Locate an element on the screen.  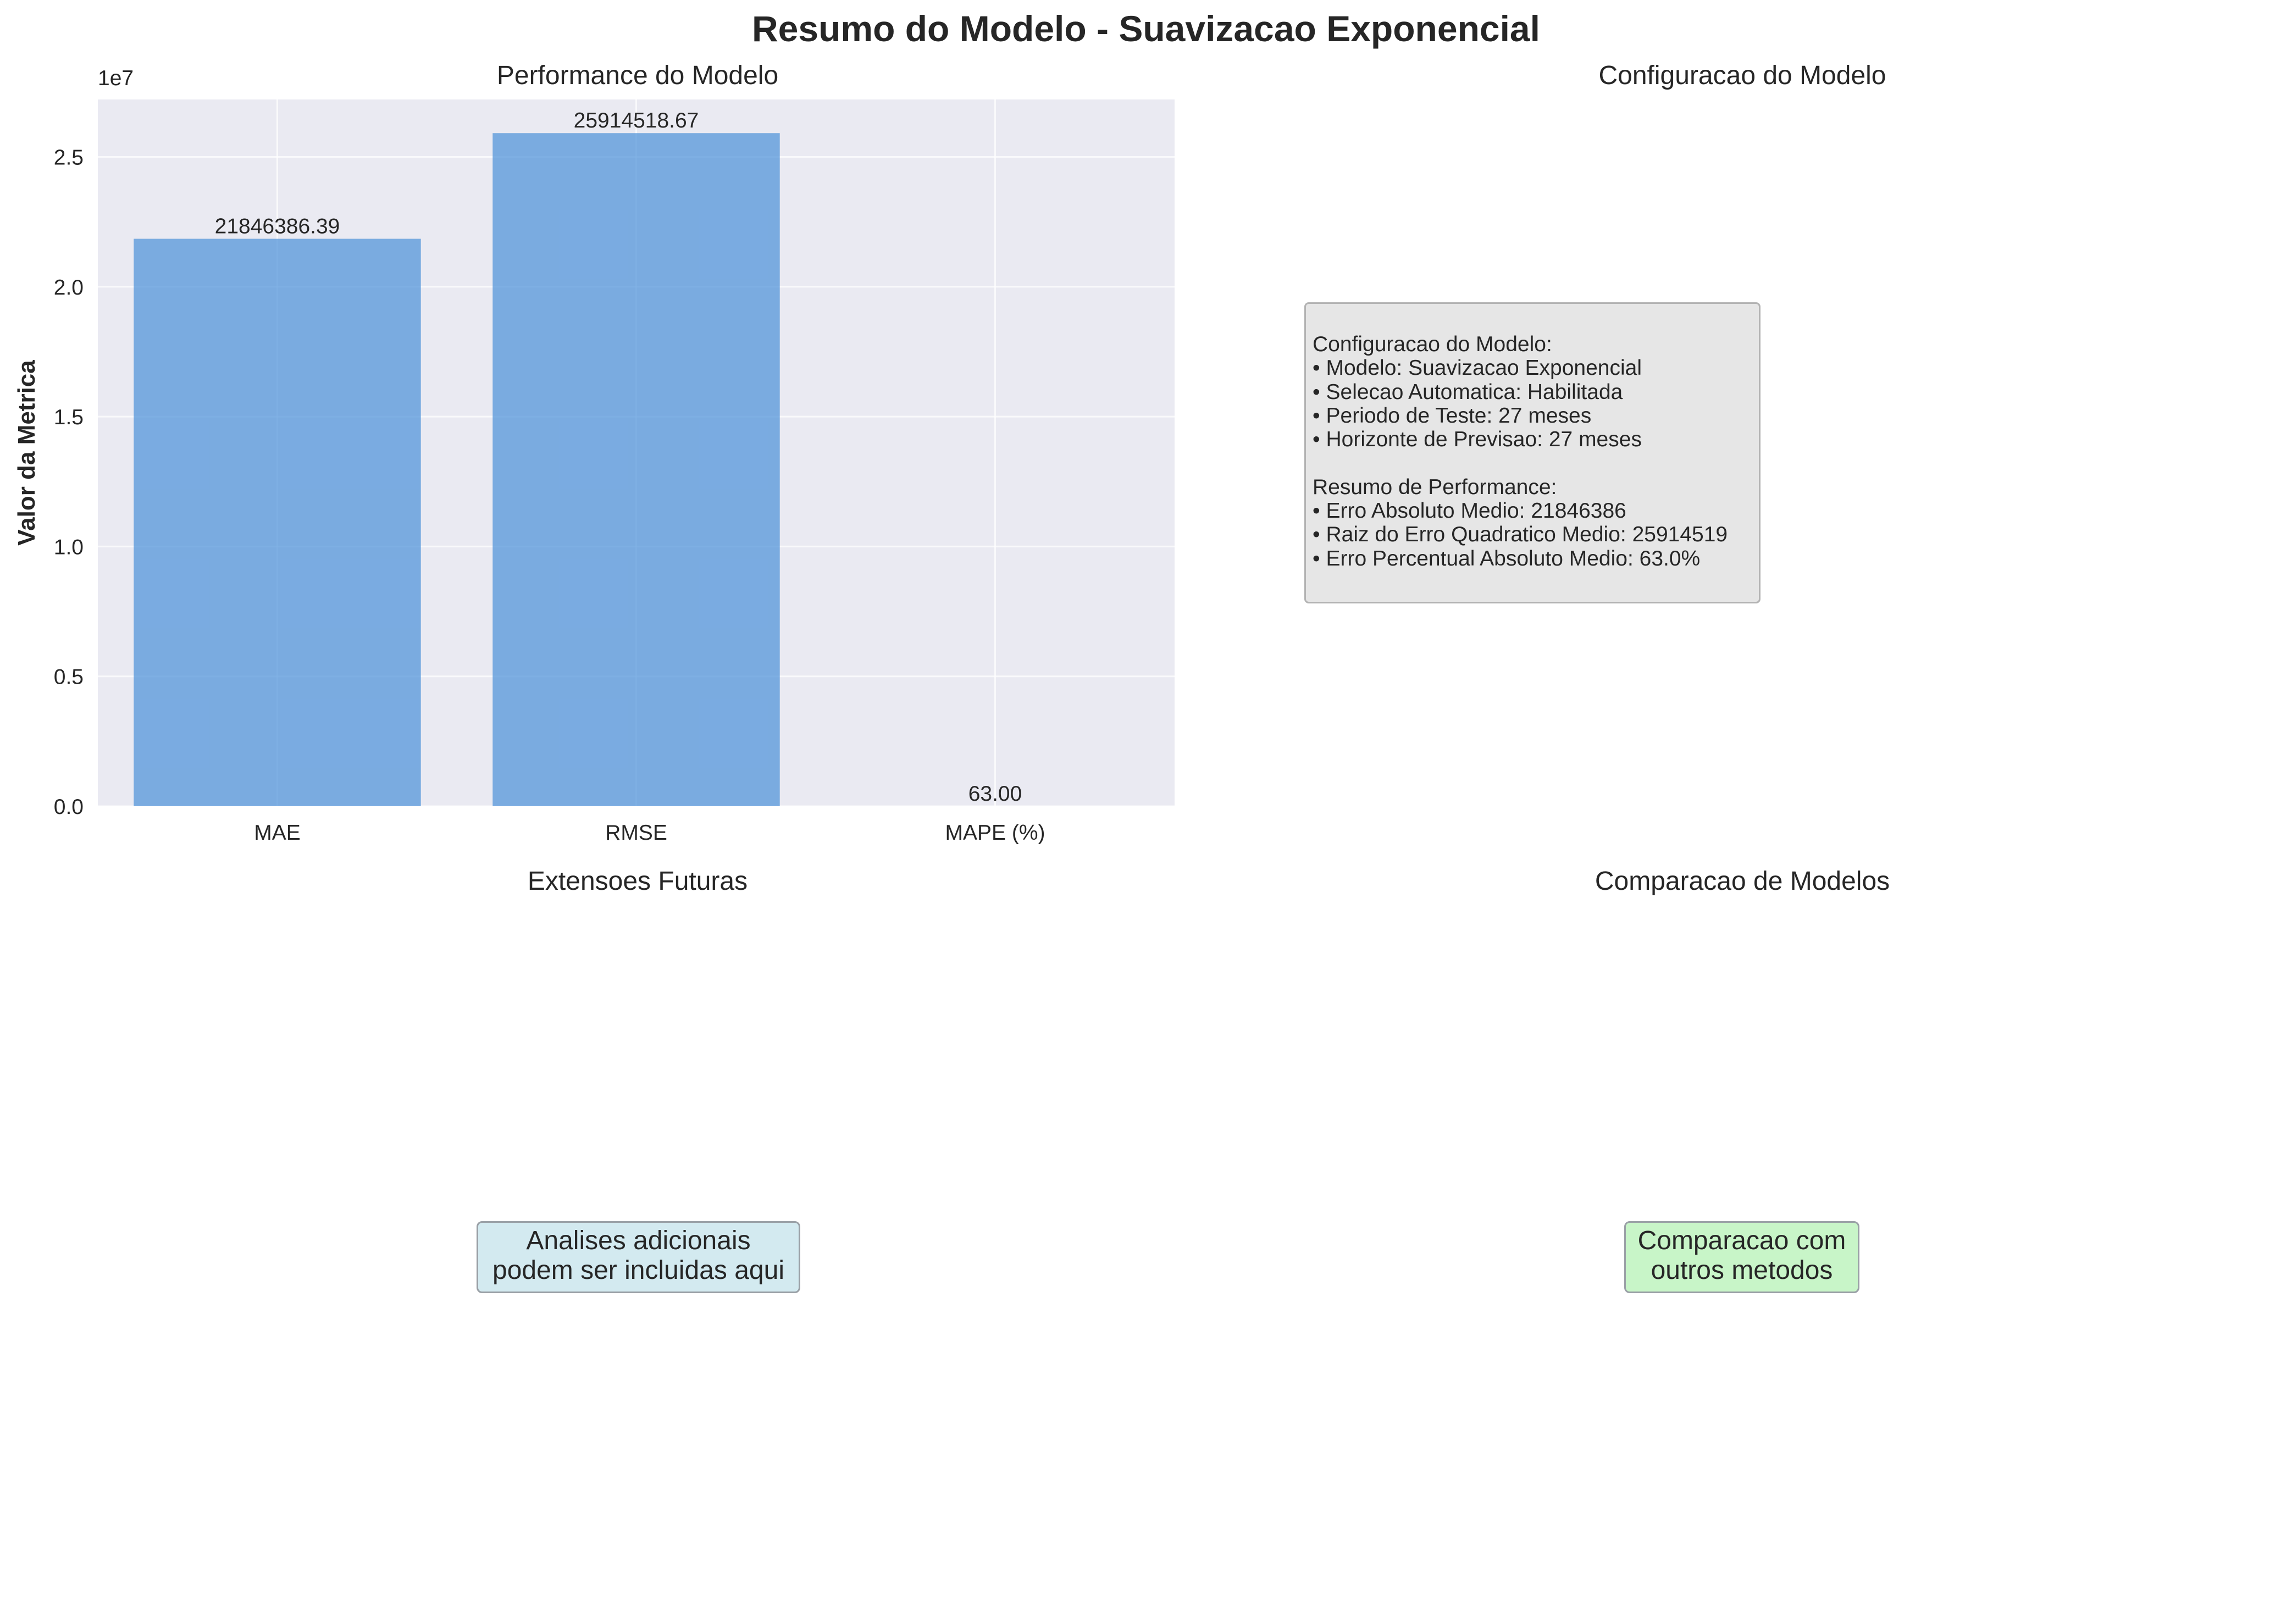
bar-value-label: 63.00 is located at coordinates (995, 794).